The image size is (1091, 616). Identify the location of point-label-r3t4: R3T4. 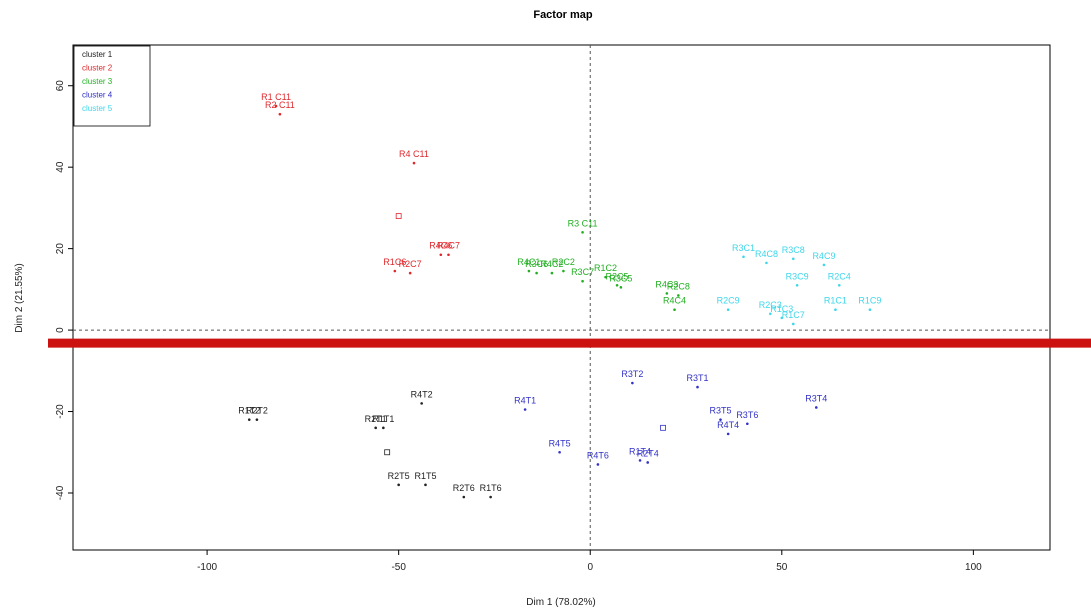
(816, 398).